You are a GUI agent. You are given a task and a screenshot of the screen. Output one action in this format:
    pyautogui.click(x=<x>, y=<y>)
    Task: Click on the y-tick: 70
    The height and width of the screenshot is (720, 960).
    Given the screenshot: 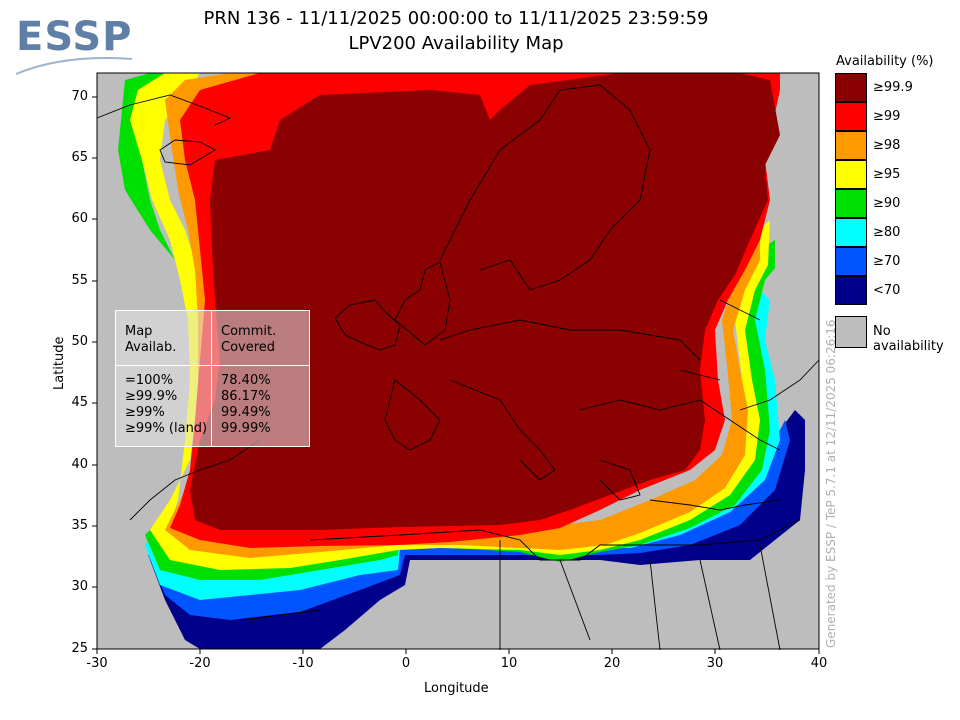 What is the action you would take?
    pyautogui.click(x=79, y=96)
    